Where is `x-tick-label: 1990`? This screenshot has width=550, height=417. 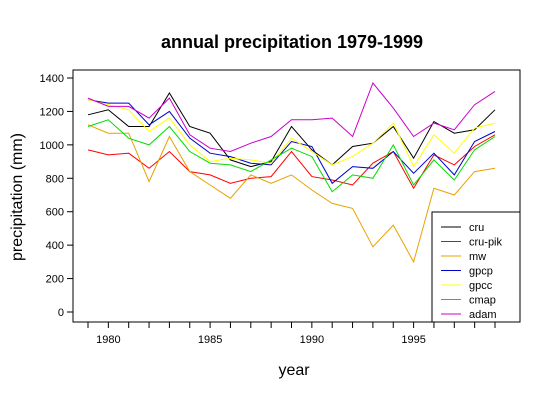 x-tick-label: 1990 is located at coordinates (312, 340).